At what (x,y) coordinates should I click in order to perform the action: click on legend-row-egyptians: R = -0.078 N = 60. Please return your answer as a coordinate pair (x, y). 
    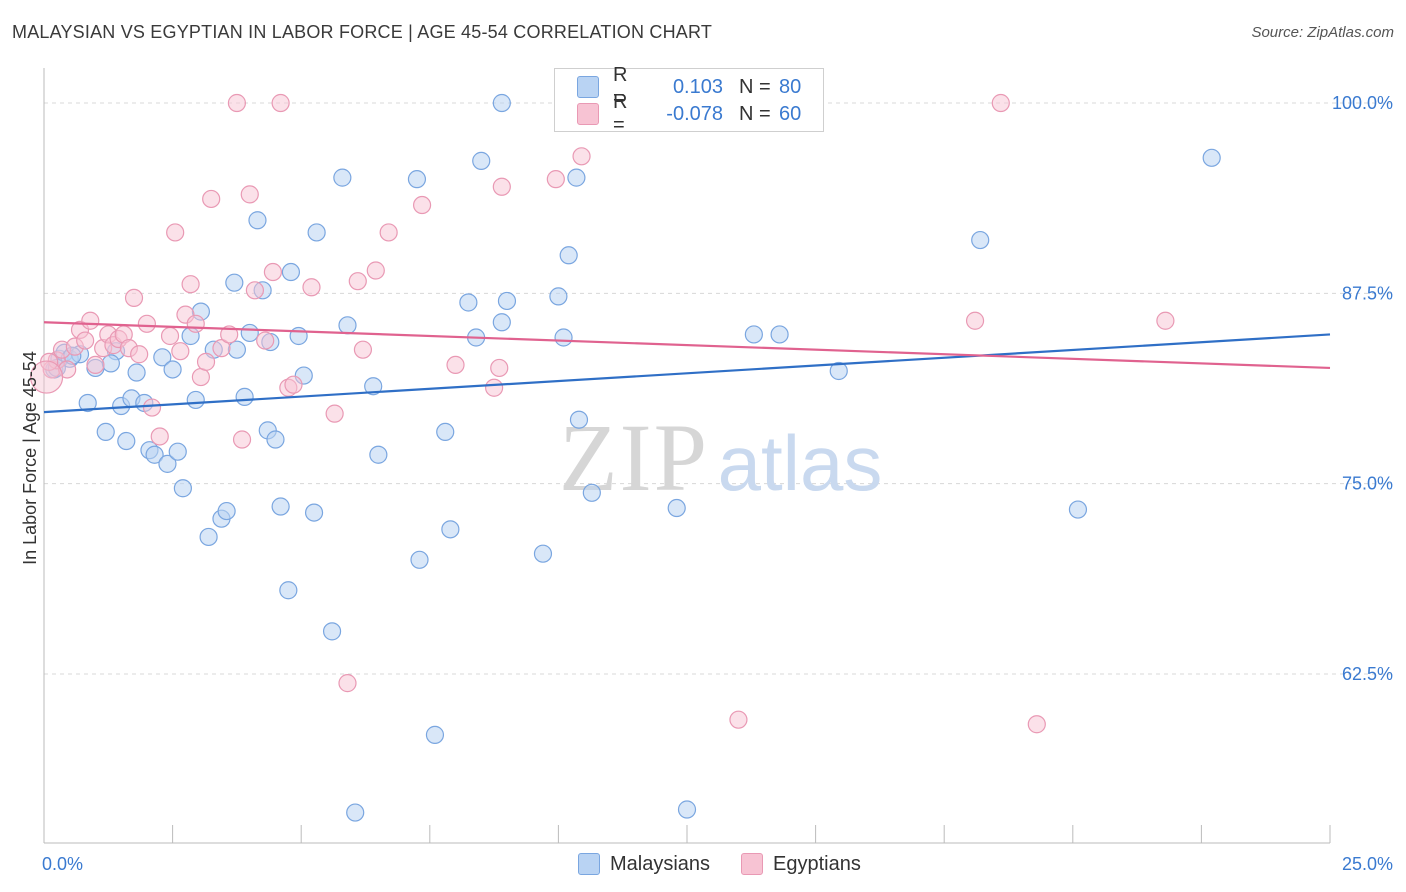
    Looking at the image, I should click on (689, 113).